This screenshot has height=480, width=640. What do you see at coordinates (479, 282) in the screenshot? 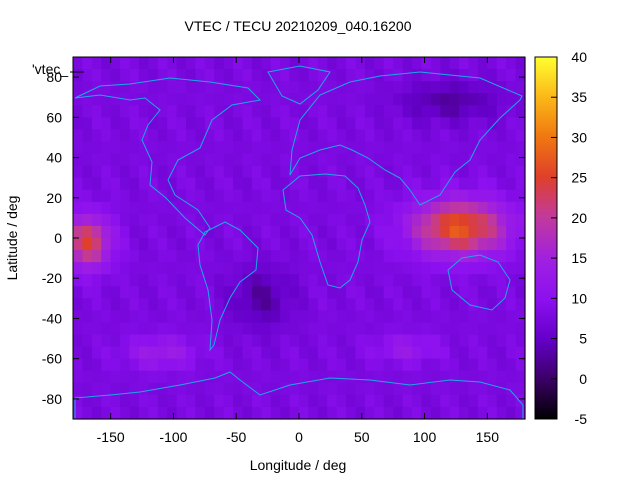
I see `australia-coast` at bounding box center [479, 282].